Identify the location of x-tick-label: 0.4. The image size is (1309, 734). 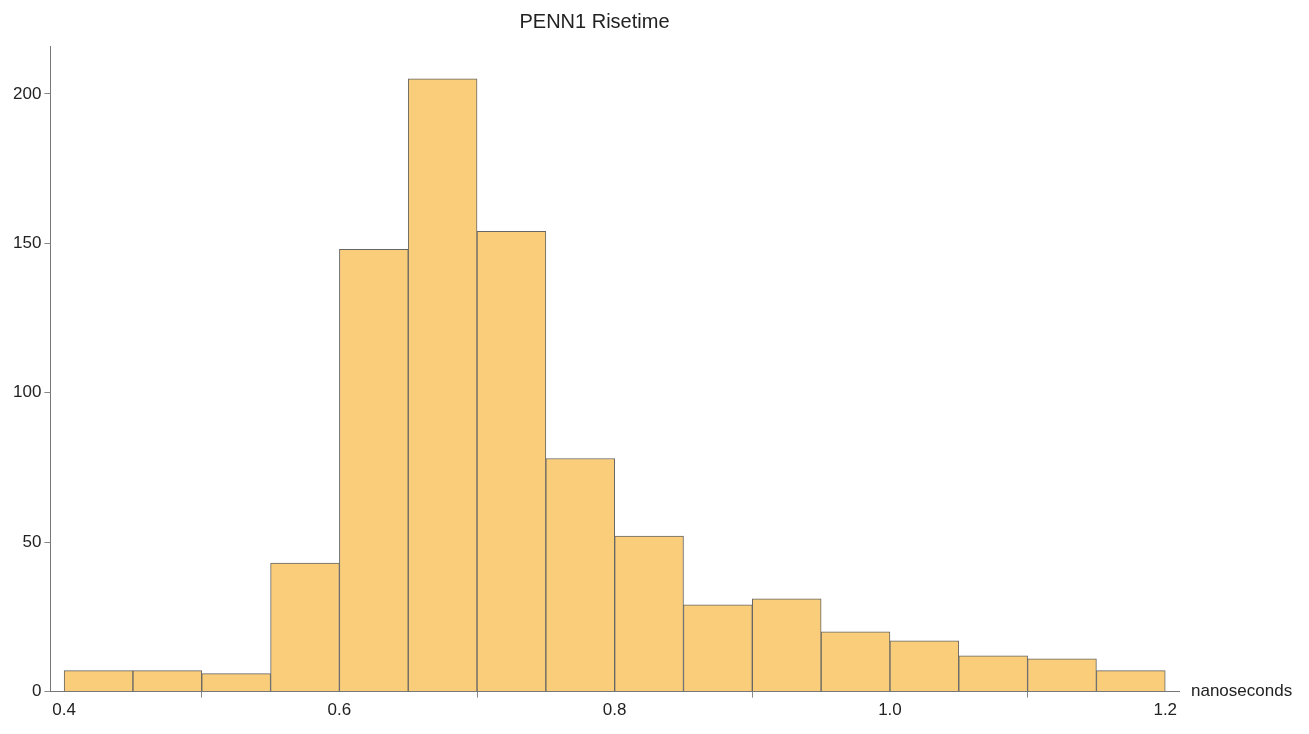
(64, 710).